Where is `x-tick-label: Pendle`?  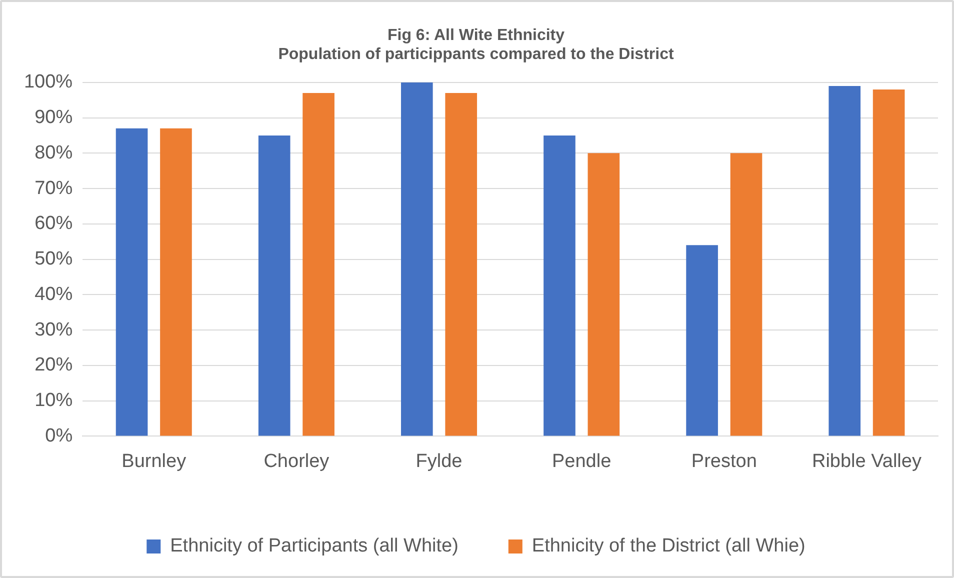
x-tick-label: Pendle is located at coordinates (582, 461).